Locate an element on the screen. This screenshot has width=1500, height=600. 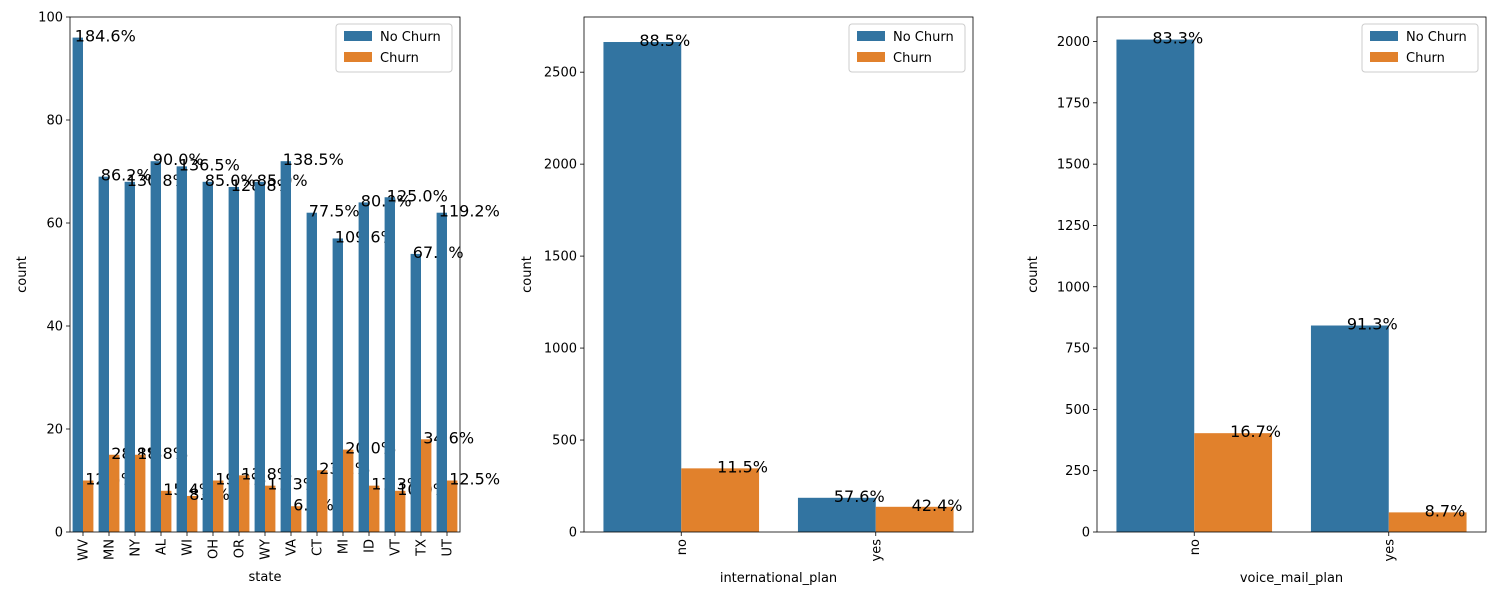
y-tick-label: 1000 is located at coordinates (1073, 287).